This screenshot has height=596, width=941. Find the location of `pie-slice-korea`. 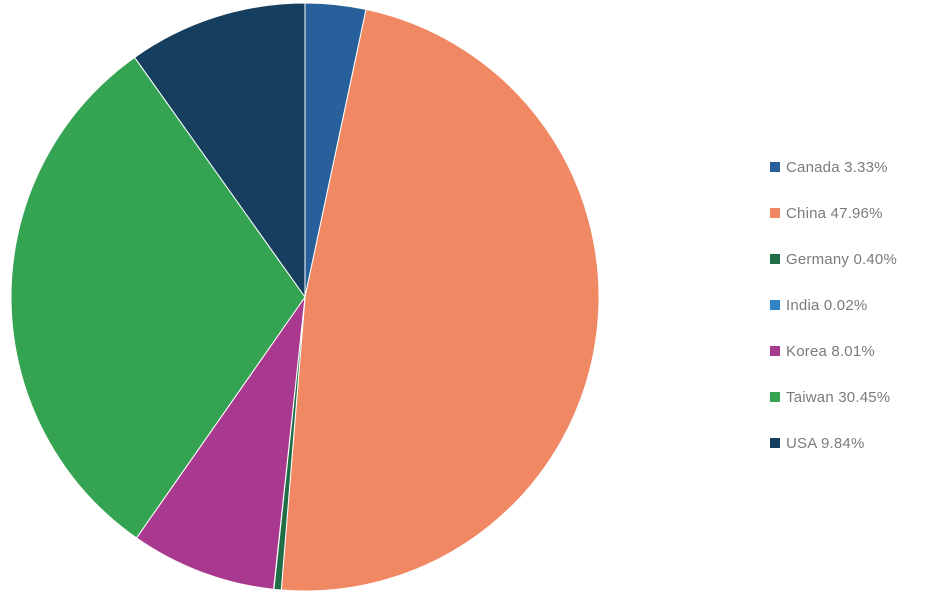

pie-slice-korea is located at coordinates (220, 443).